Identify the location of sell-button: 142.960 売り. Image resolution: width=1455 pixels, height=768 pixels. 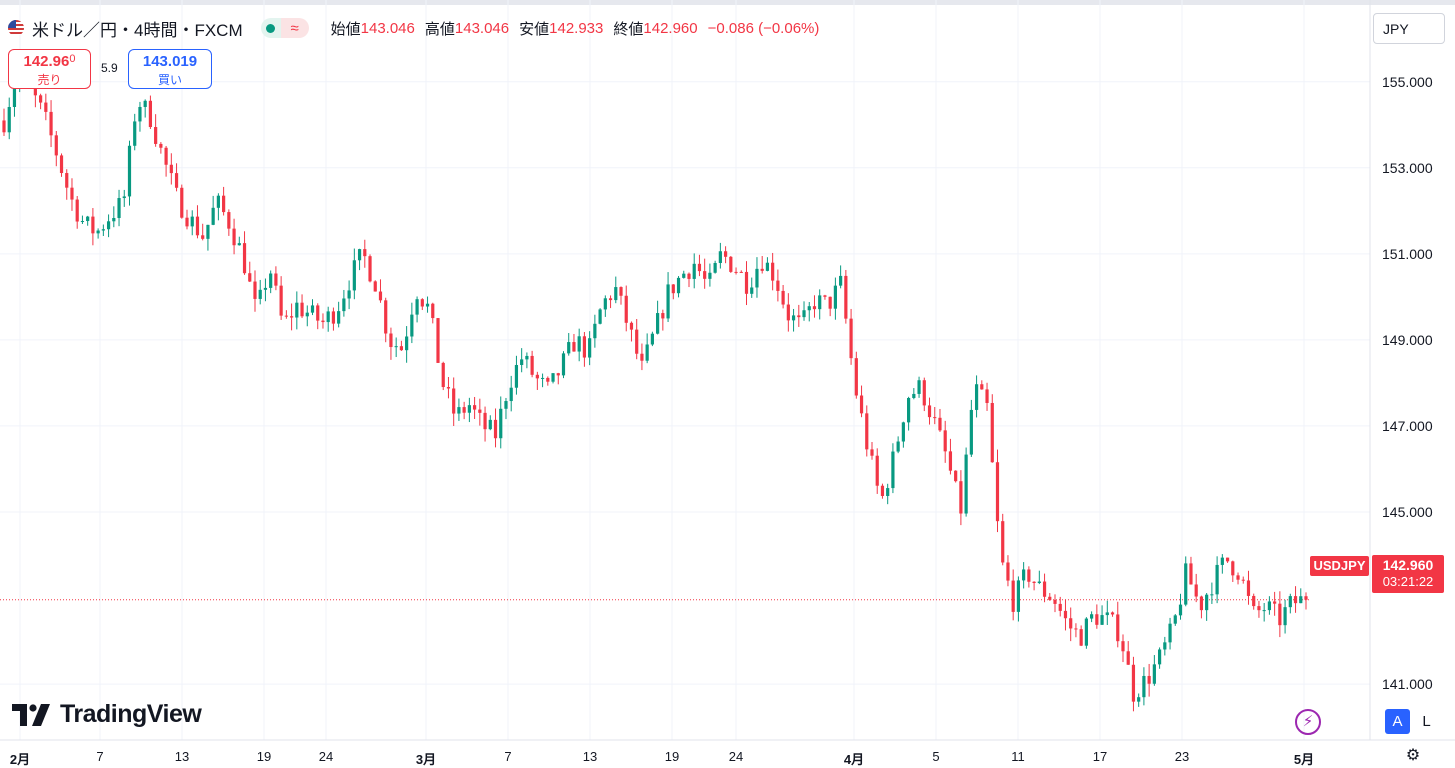
(49, 69).